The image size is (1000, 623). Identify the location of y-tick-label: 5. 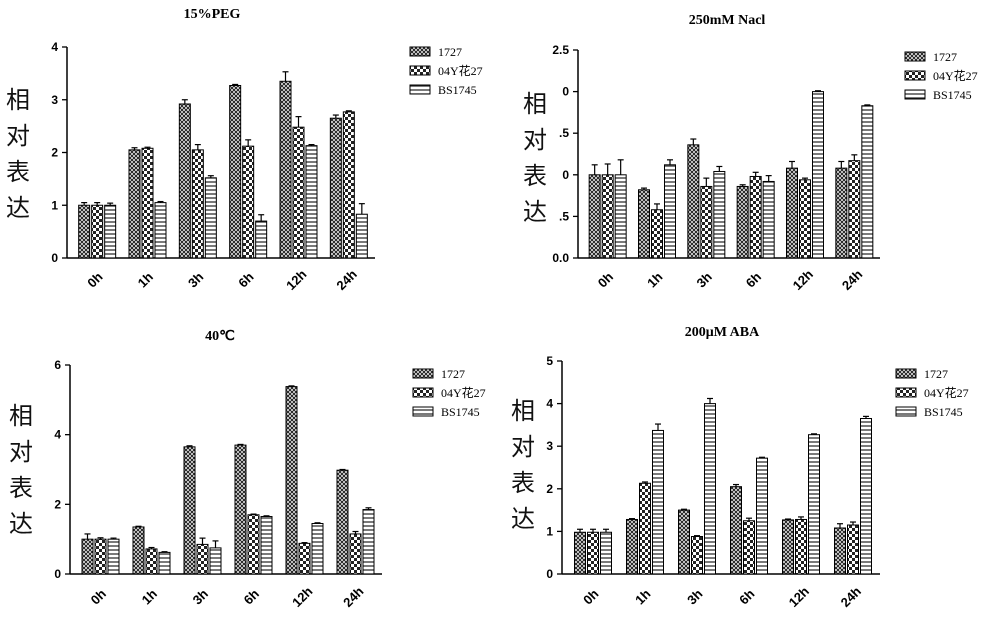
(549, 361).